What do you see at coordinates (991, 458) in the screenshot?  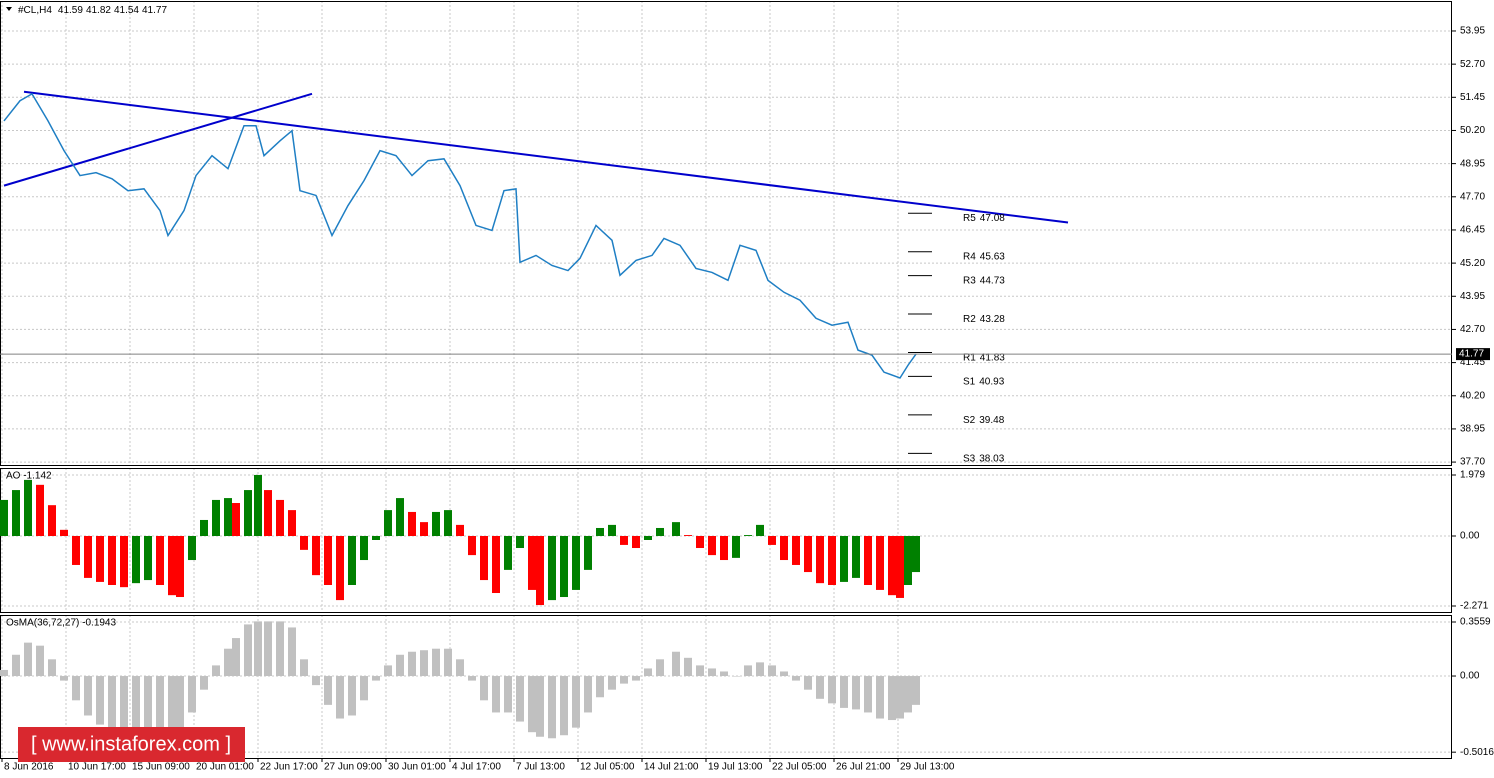 I see `pivot-value: 38.03` at bounding box center [991, 458].